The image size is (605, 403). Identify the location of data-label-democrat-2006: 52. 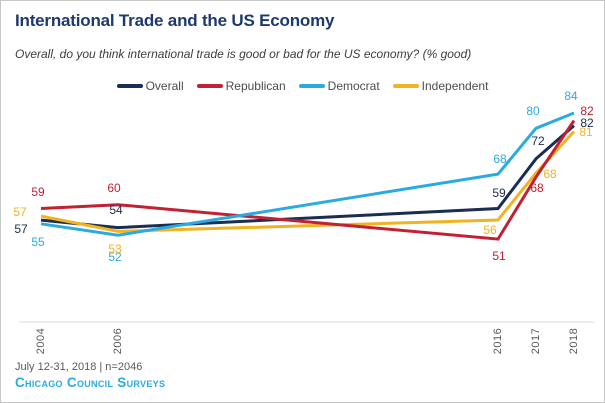
(115, 257).